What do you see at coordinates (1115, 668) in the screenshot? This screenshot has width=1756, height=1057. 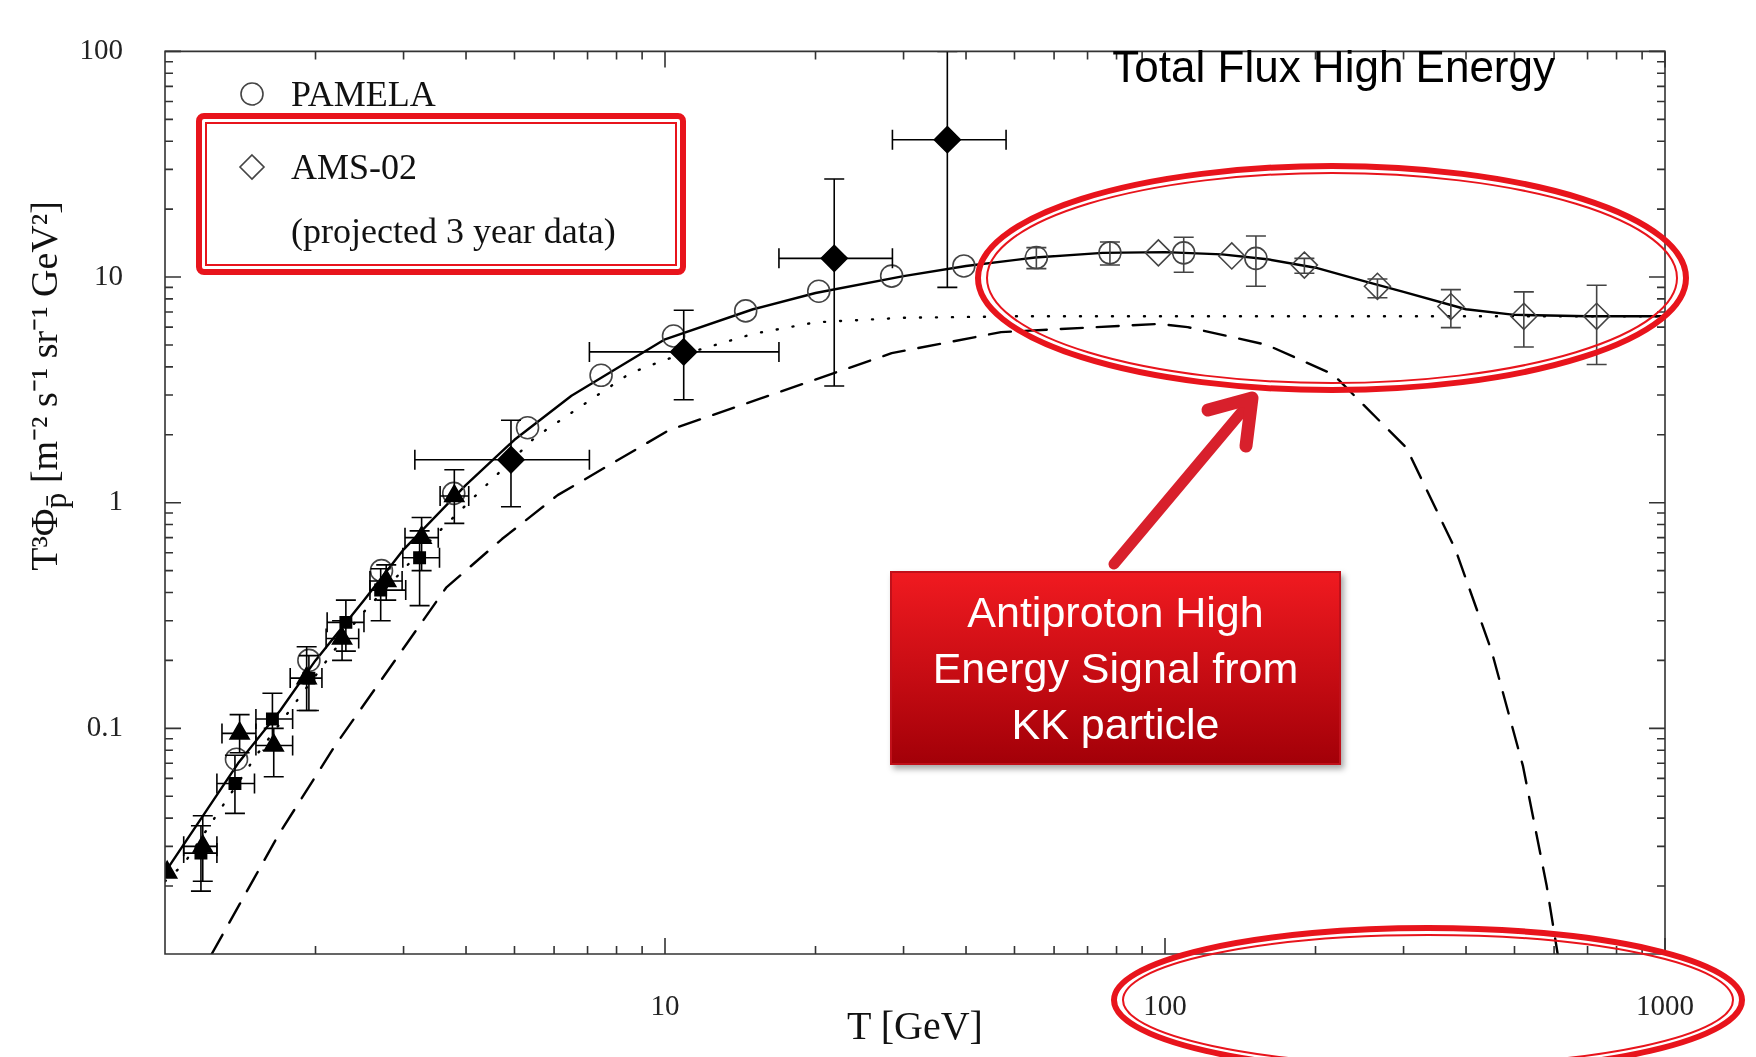 I see `annotation: Antiproton High Energy Signal from KK particle` at bounding box center [1115, 668].